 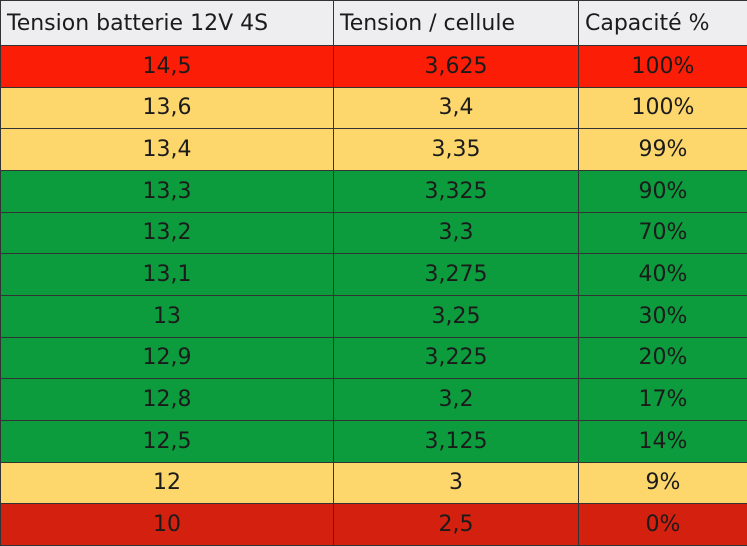 I want to click on table-cell: 9%, so click(x=662, y=483).